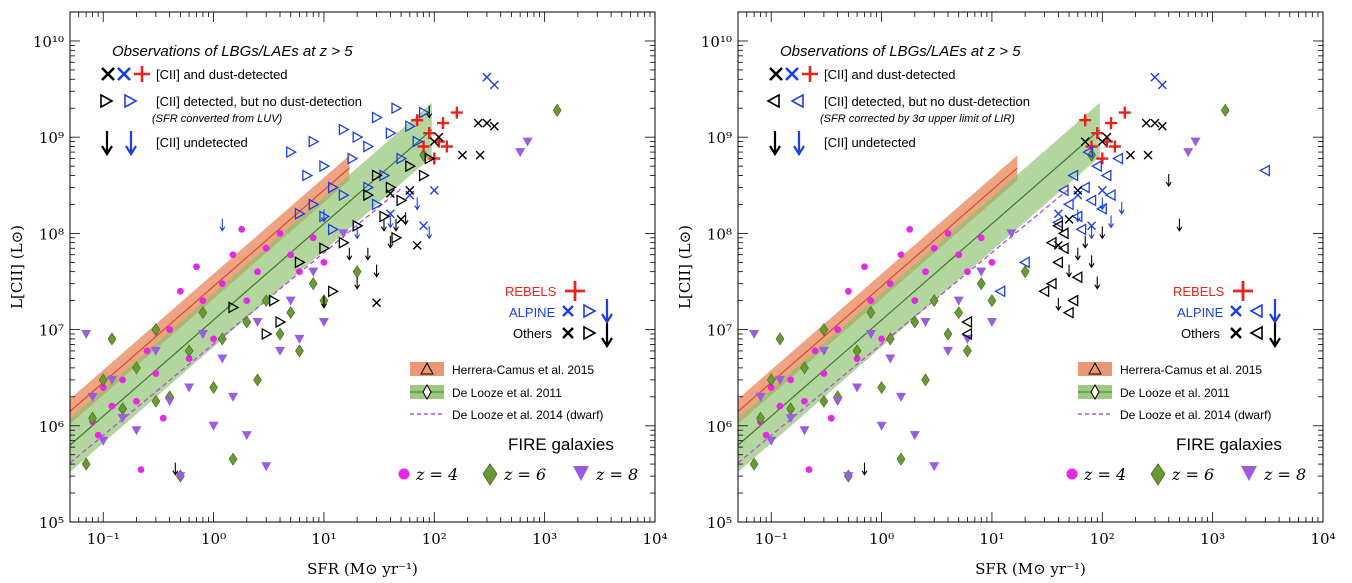 The height and width of the screenshot is (583, 1352). I want to click on herrera-camus-line, so click(209, 289).